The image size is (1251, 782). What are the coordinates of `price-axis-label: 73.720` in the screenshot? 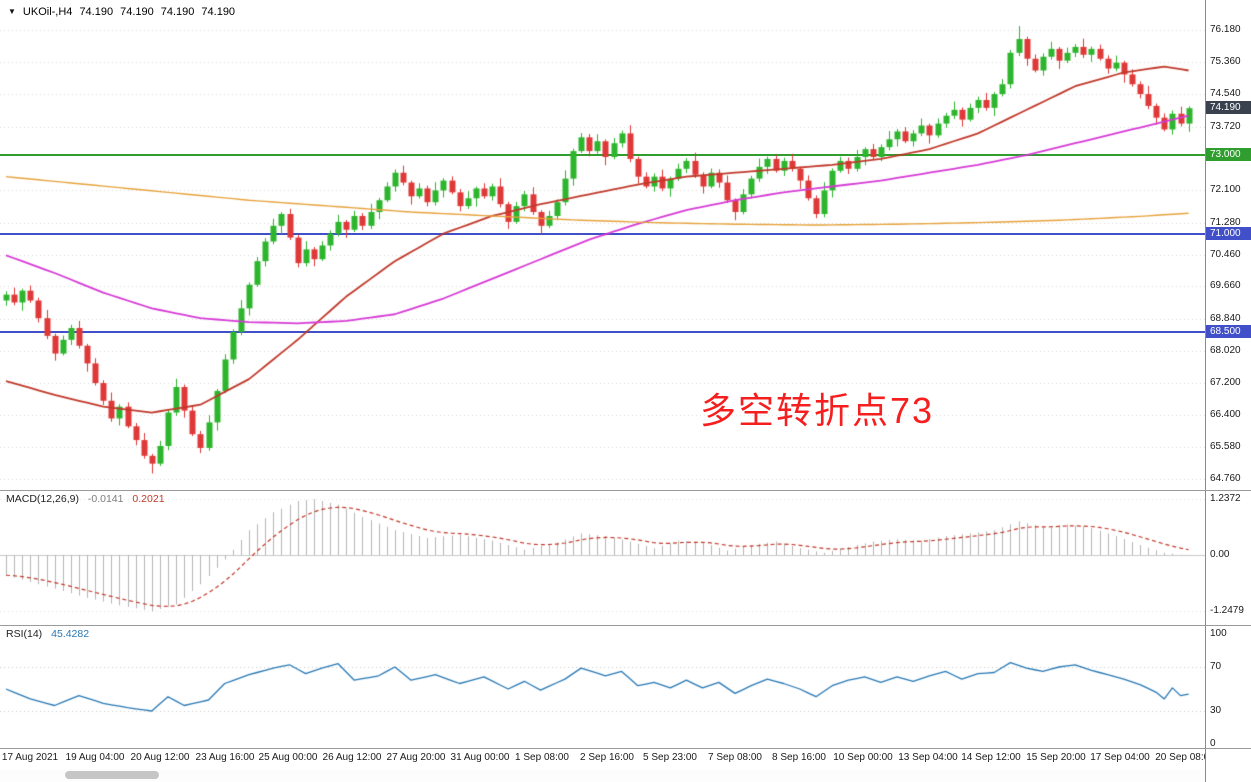 It's located at (1225, 126).